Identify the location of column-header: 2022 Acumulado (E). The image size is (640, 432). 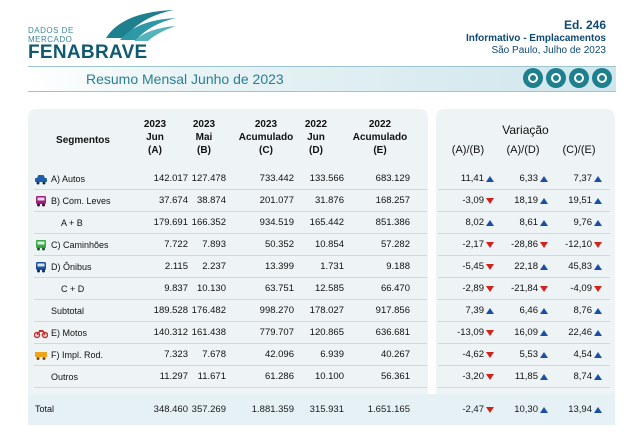
(380, 137).